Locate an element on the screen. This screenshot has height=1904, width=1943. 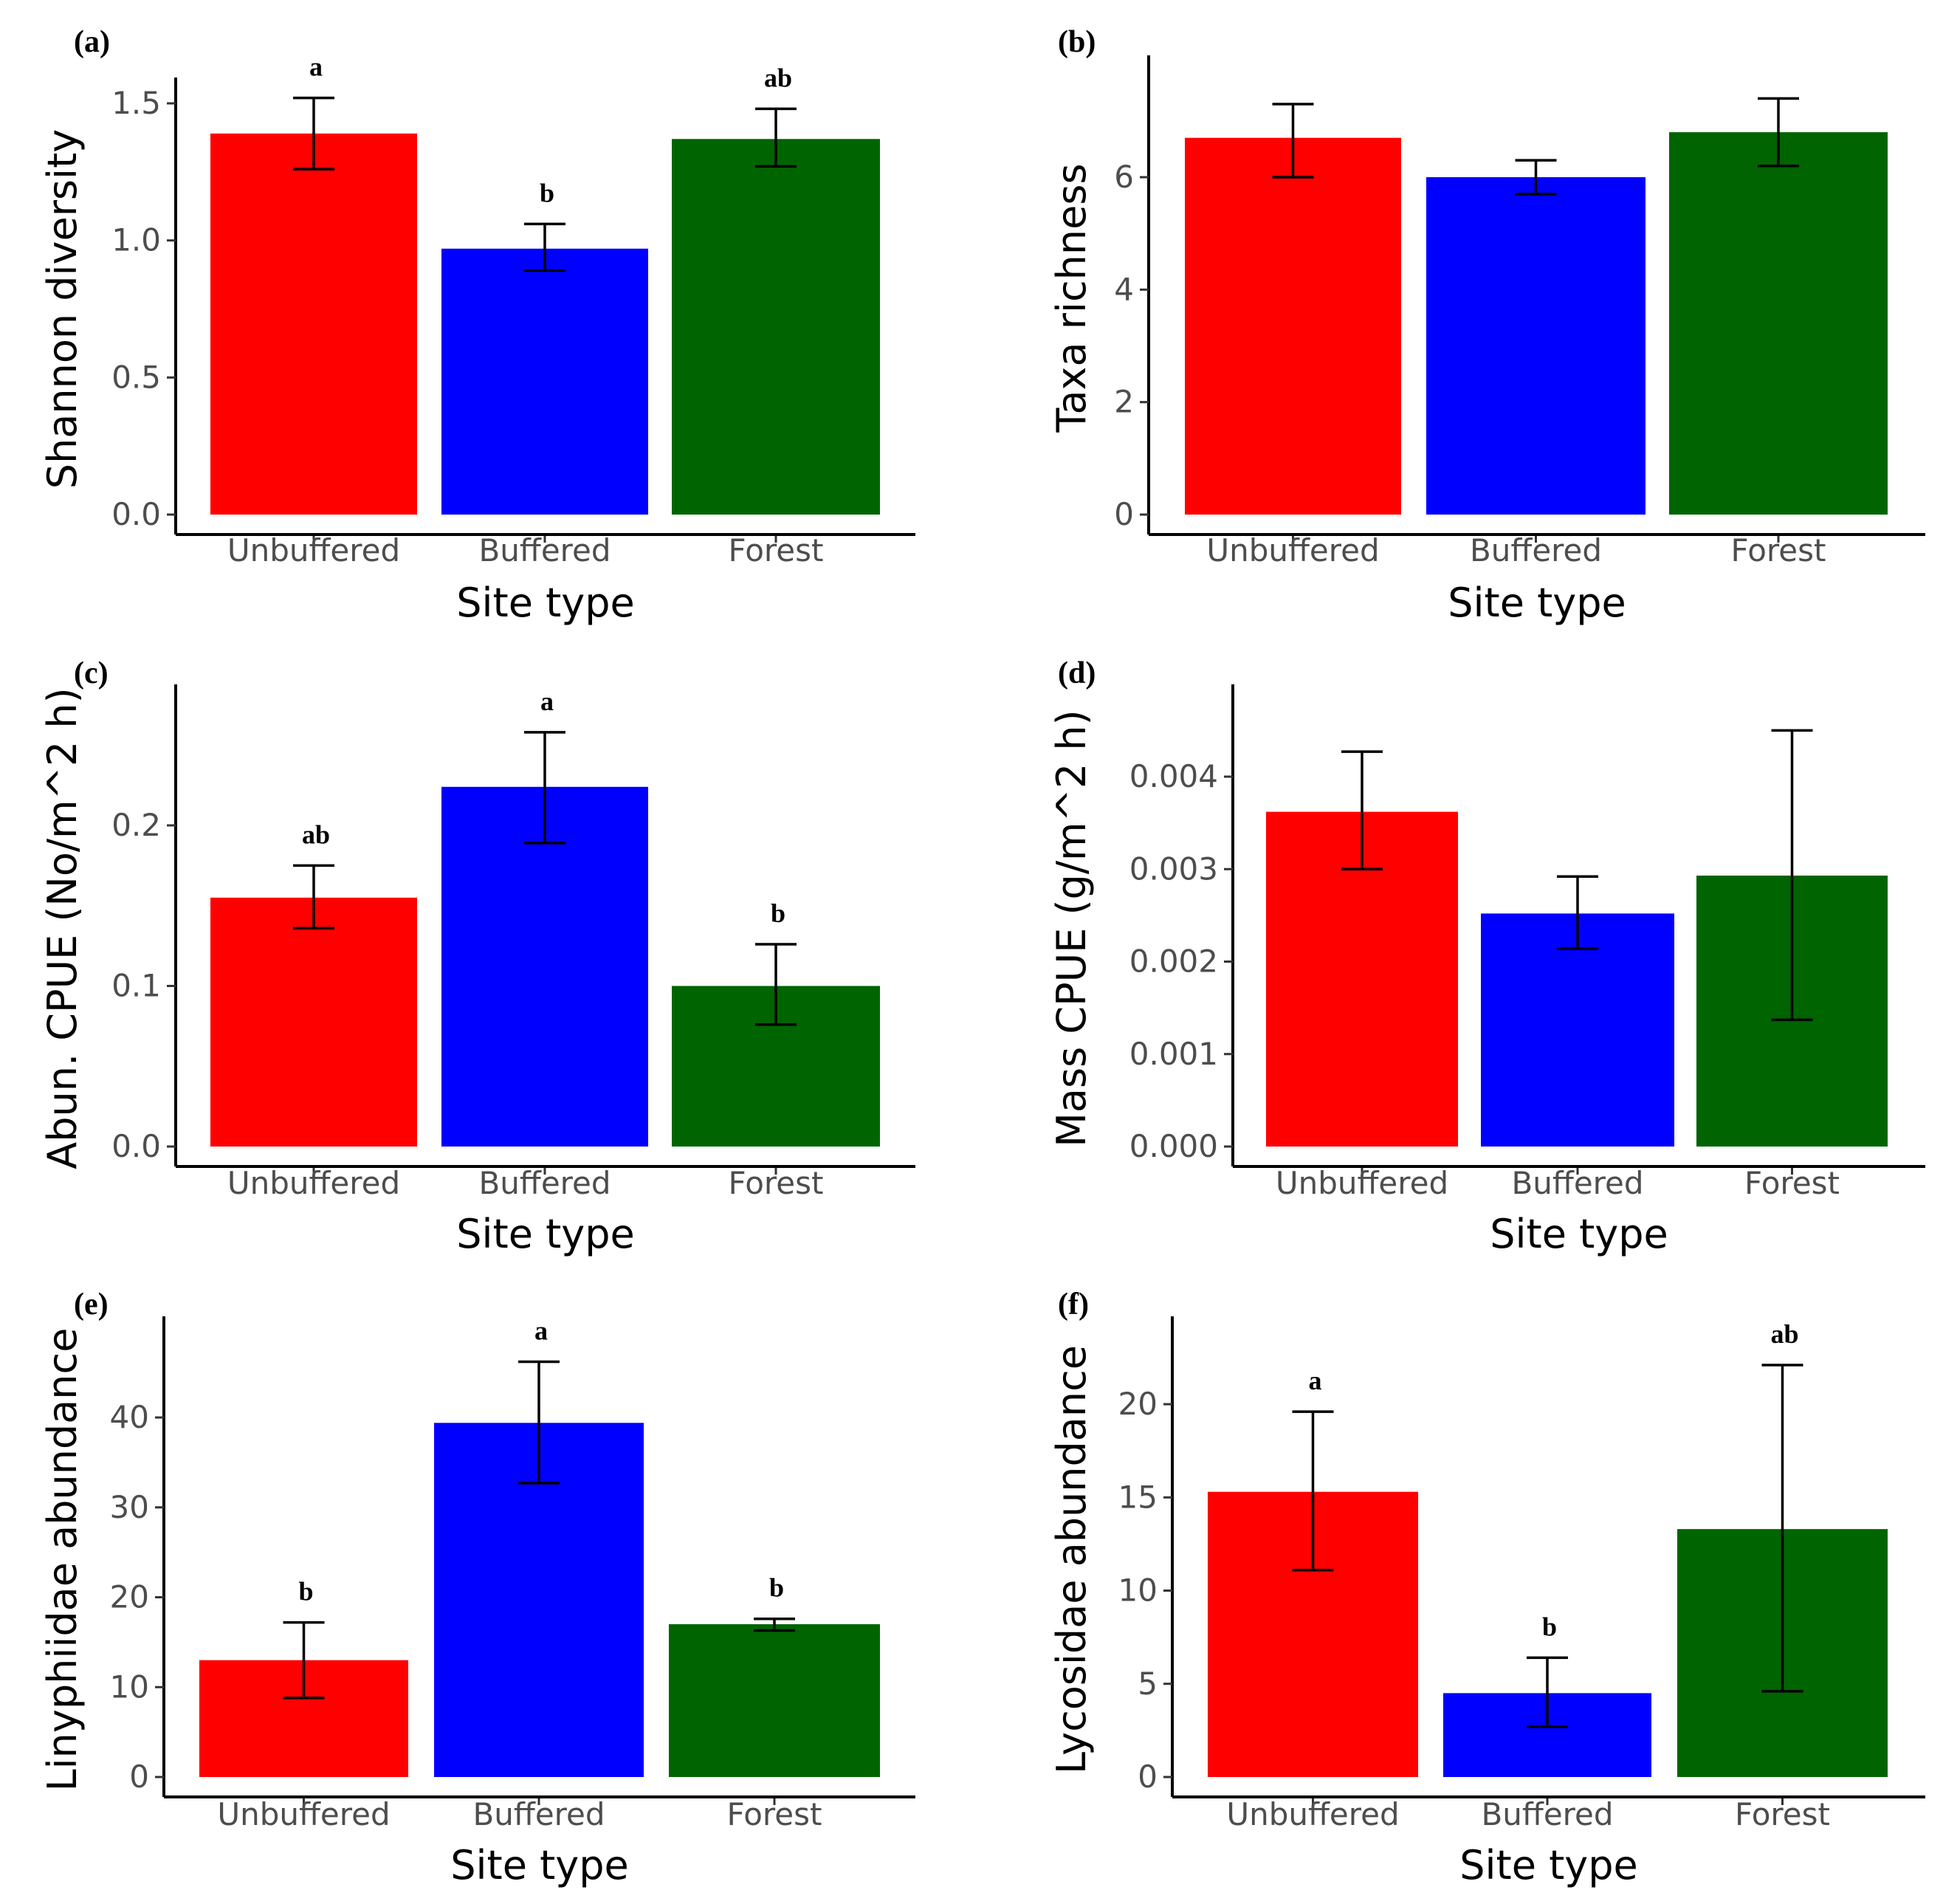
y-axis-title: Abun. CPUE (No/m^2 h) is located at coordinates (62, 928).